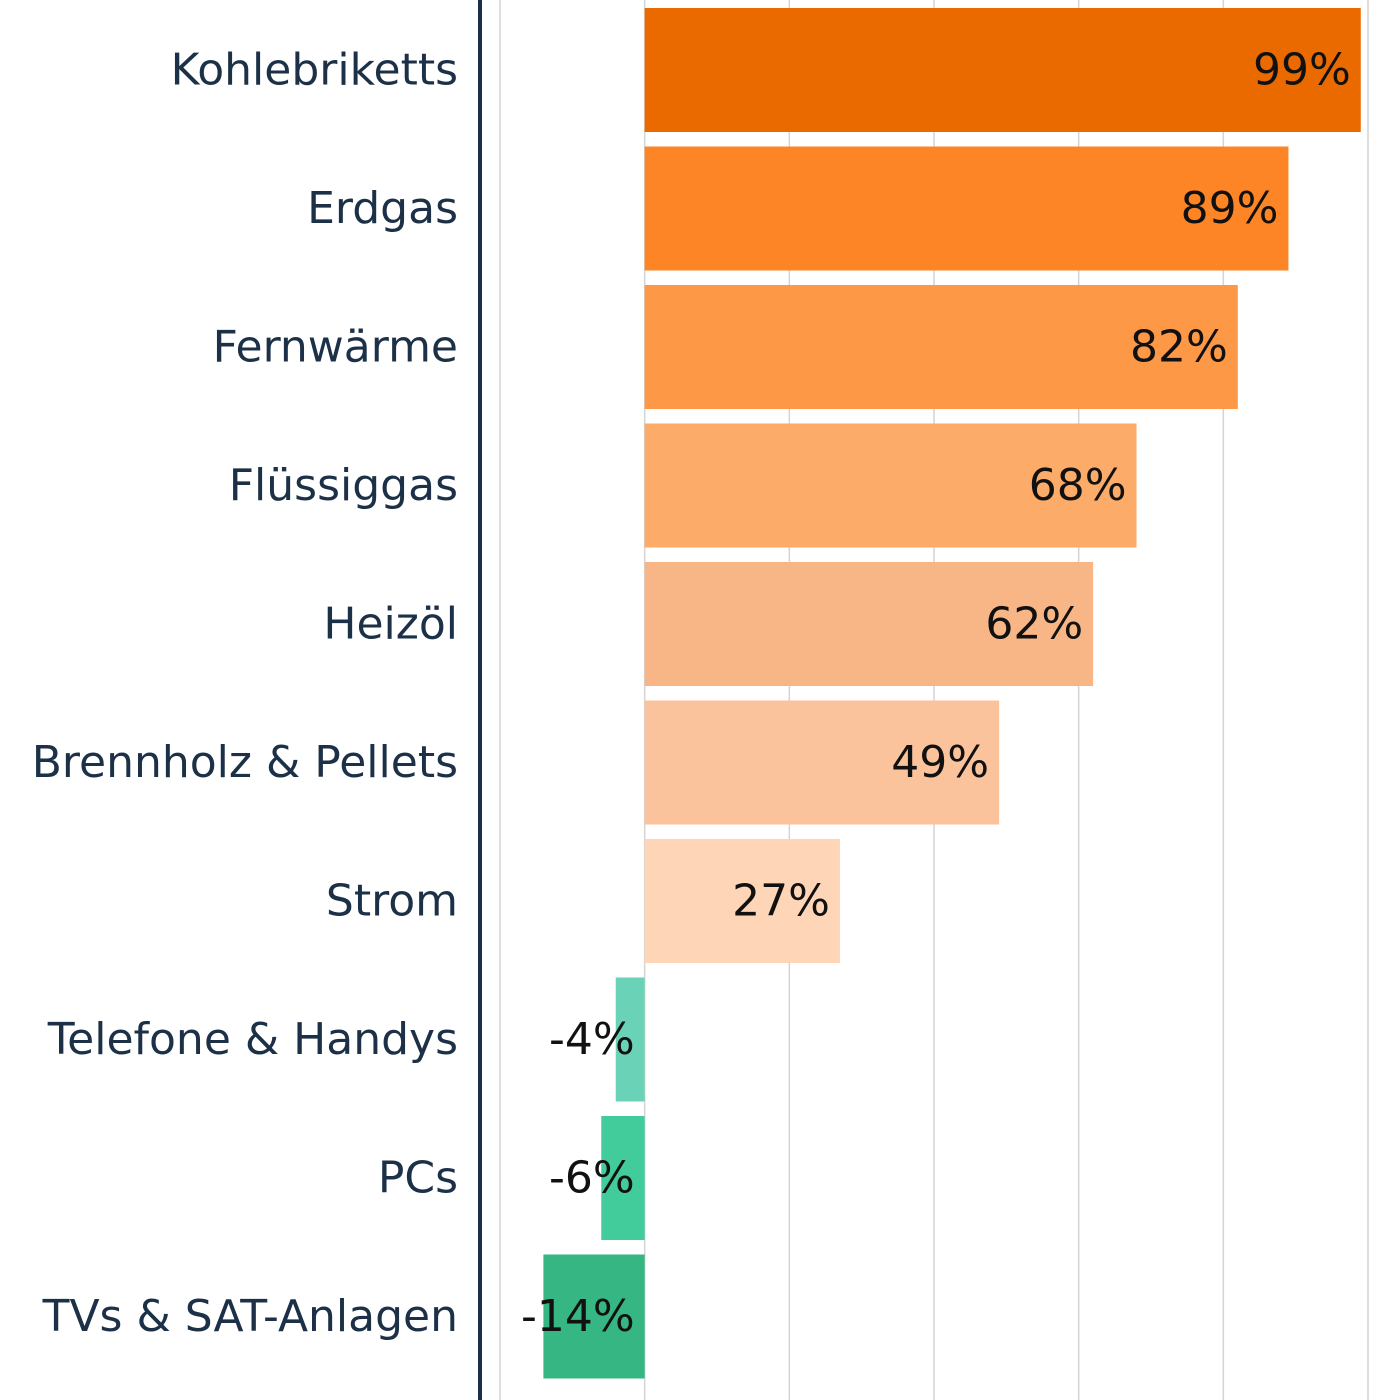 The width and height of the screenshot is (1400, 1400). Describe the element at coordinates (1302, 70) in the screenshot. I see `data-label: 99%` at that location.